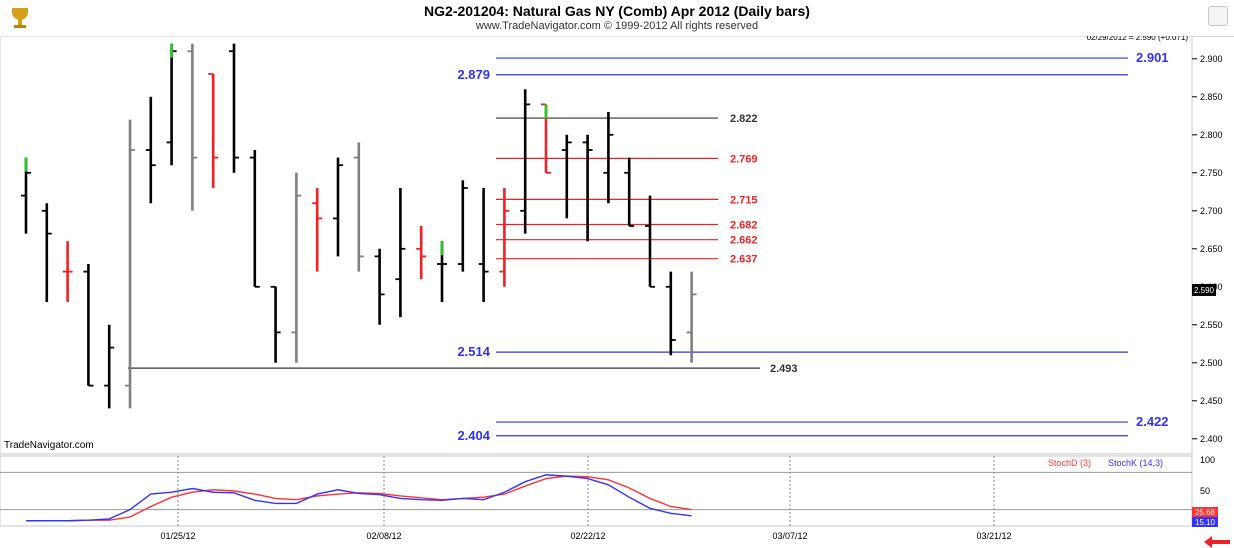  What do you see at coordinates (744, 225) in the screenshot?
I see `level-label: 2.682` at bounding box center [744, 225].